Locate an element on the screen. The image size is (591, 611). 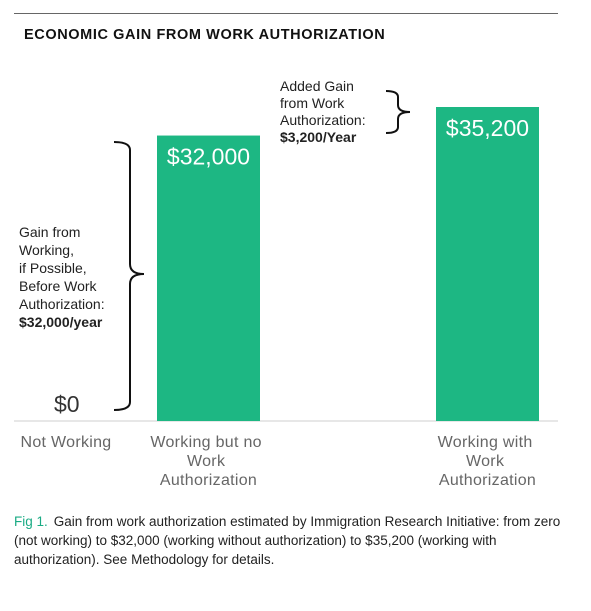
bar-label-zero: $0 is located at coordinates (67, 404).